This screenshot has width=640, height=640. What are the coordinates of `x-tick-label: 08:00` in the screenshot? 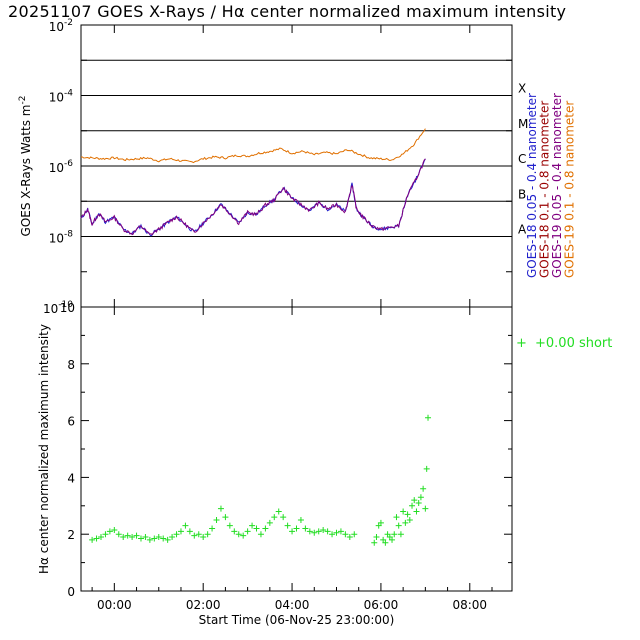 It's located at (469, 605).